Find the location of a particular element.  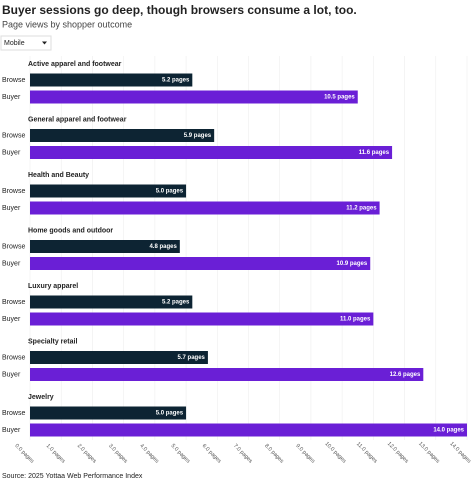

x-tick-label: 12.0 pages is located at coordinates (398, 453).